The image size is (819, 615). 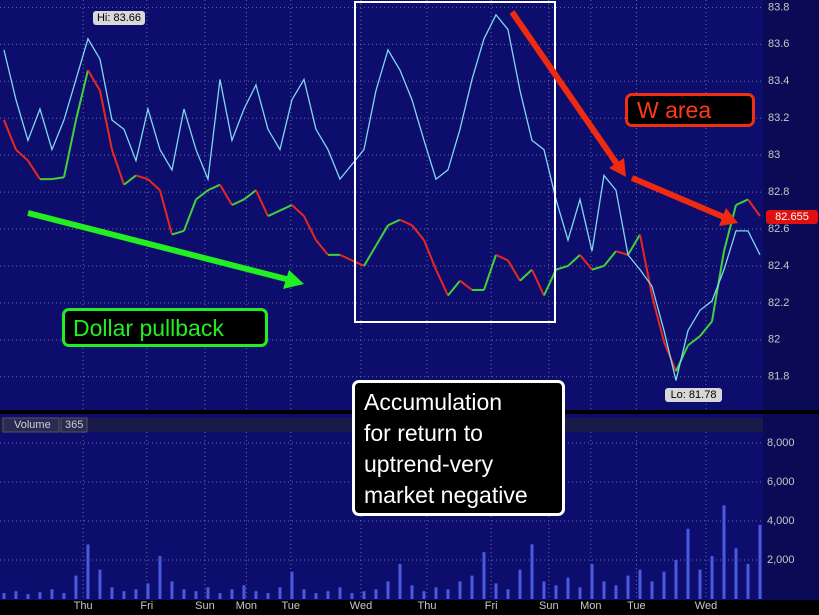 What do you see at coordinates (429, 464) in the screenshot?
I see `note-line: uptrend-very` at bounding box center [429, 464].